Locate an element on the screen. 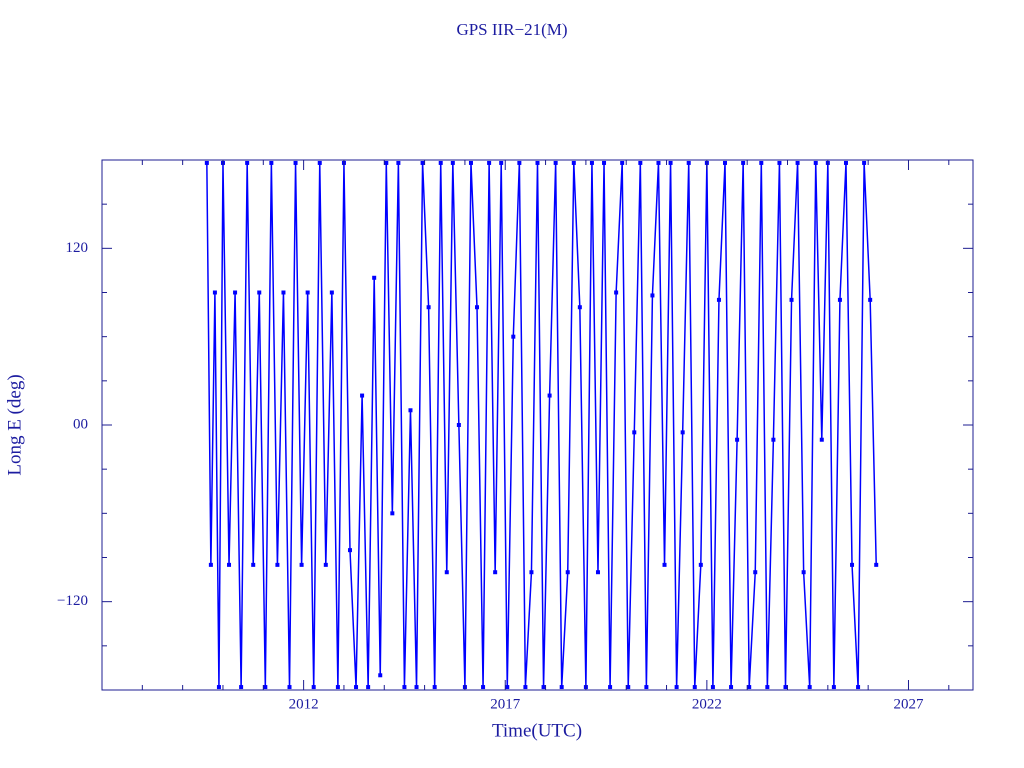 Image resolution: width=1024 pixels, height=768 pixels. y-tick-label: 00 is located at coordinates (80, 424).